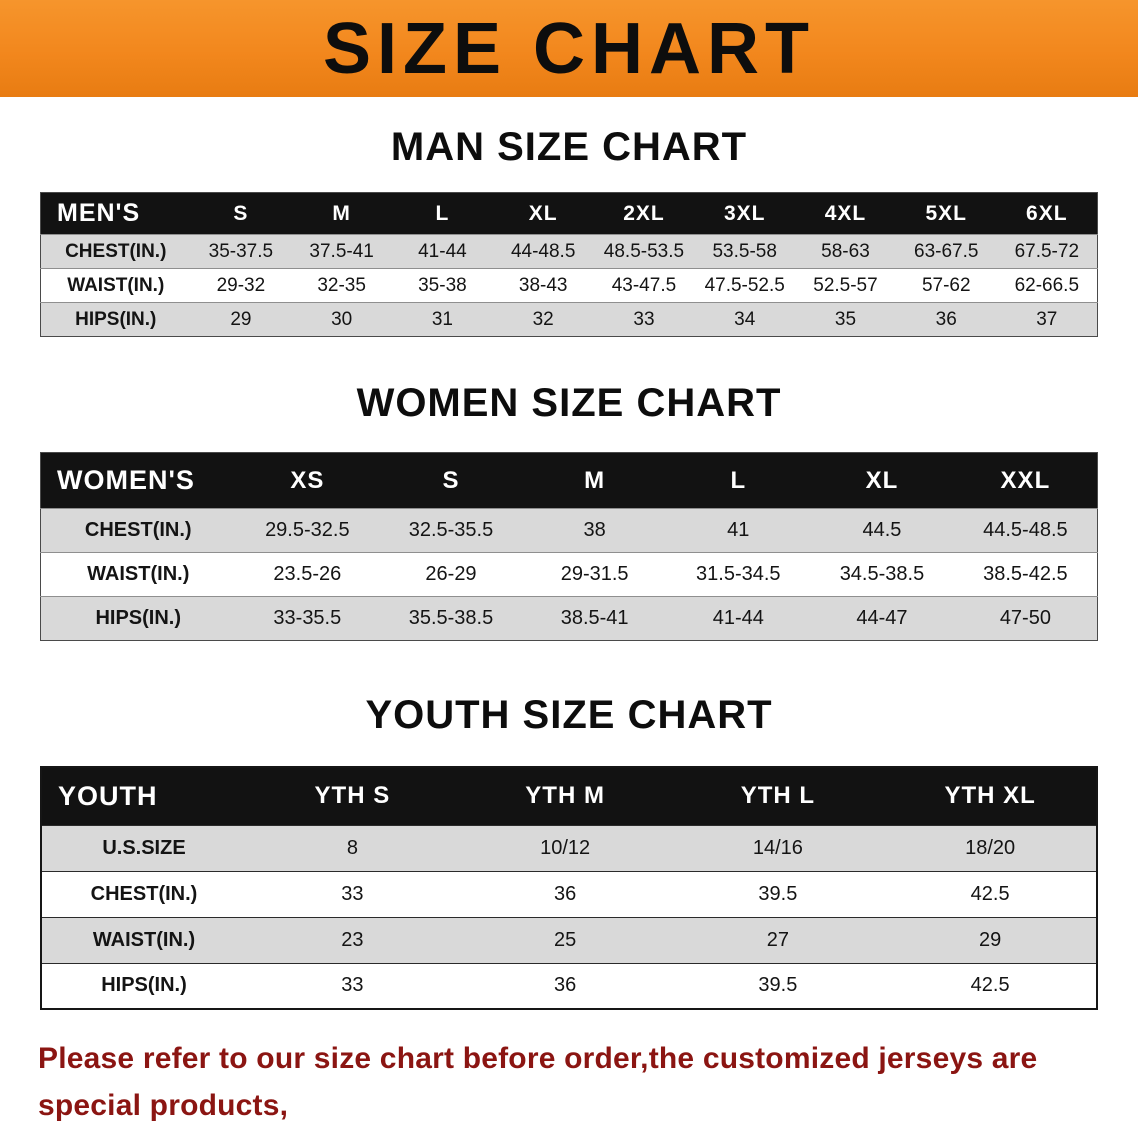 Image resolution: width=1138 pixels, height=1132 pixels. What do you see at coordinates (990, 847) in the screenshot?
I see `size-value-cell: 18/20` at bounding box center [990, 847].